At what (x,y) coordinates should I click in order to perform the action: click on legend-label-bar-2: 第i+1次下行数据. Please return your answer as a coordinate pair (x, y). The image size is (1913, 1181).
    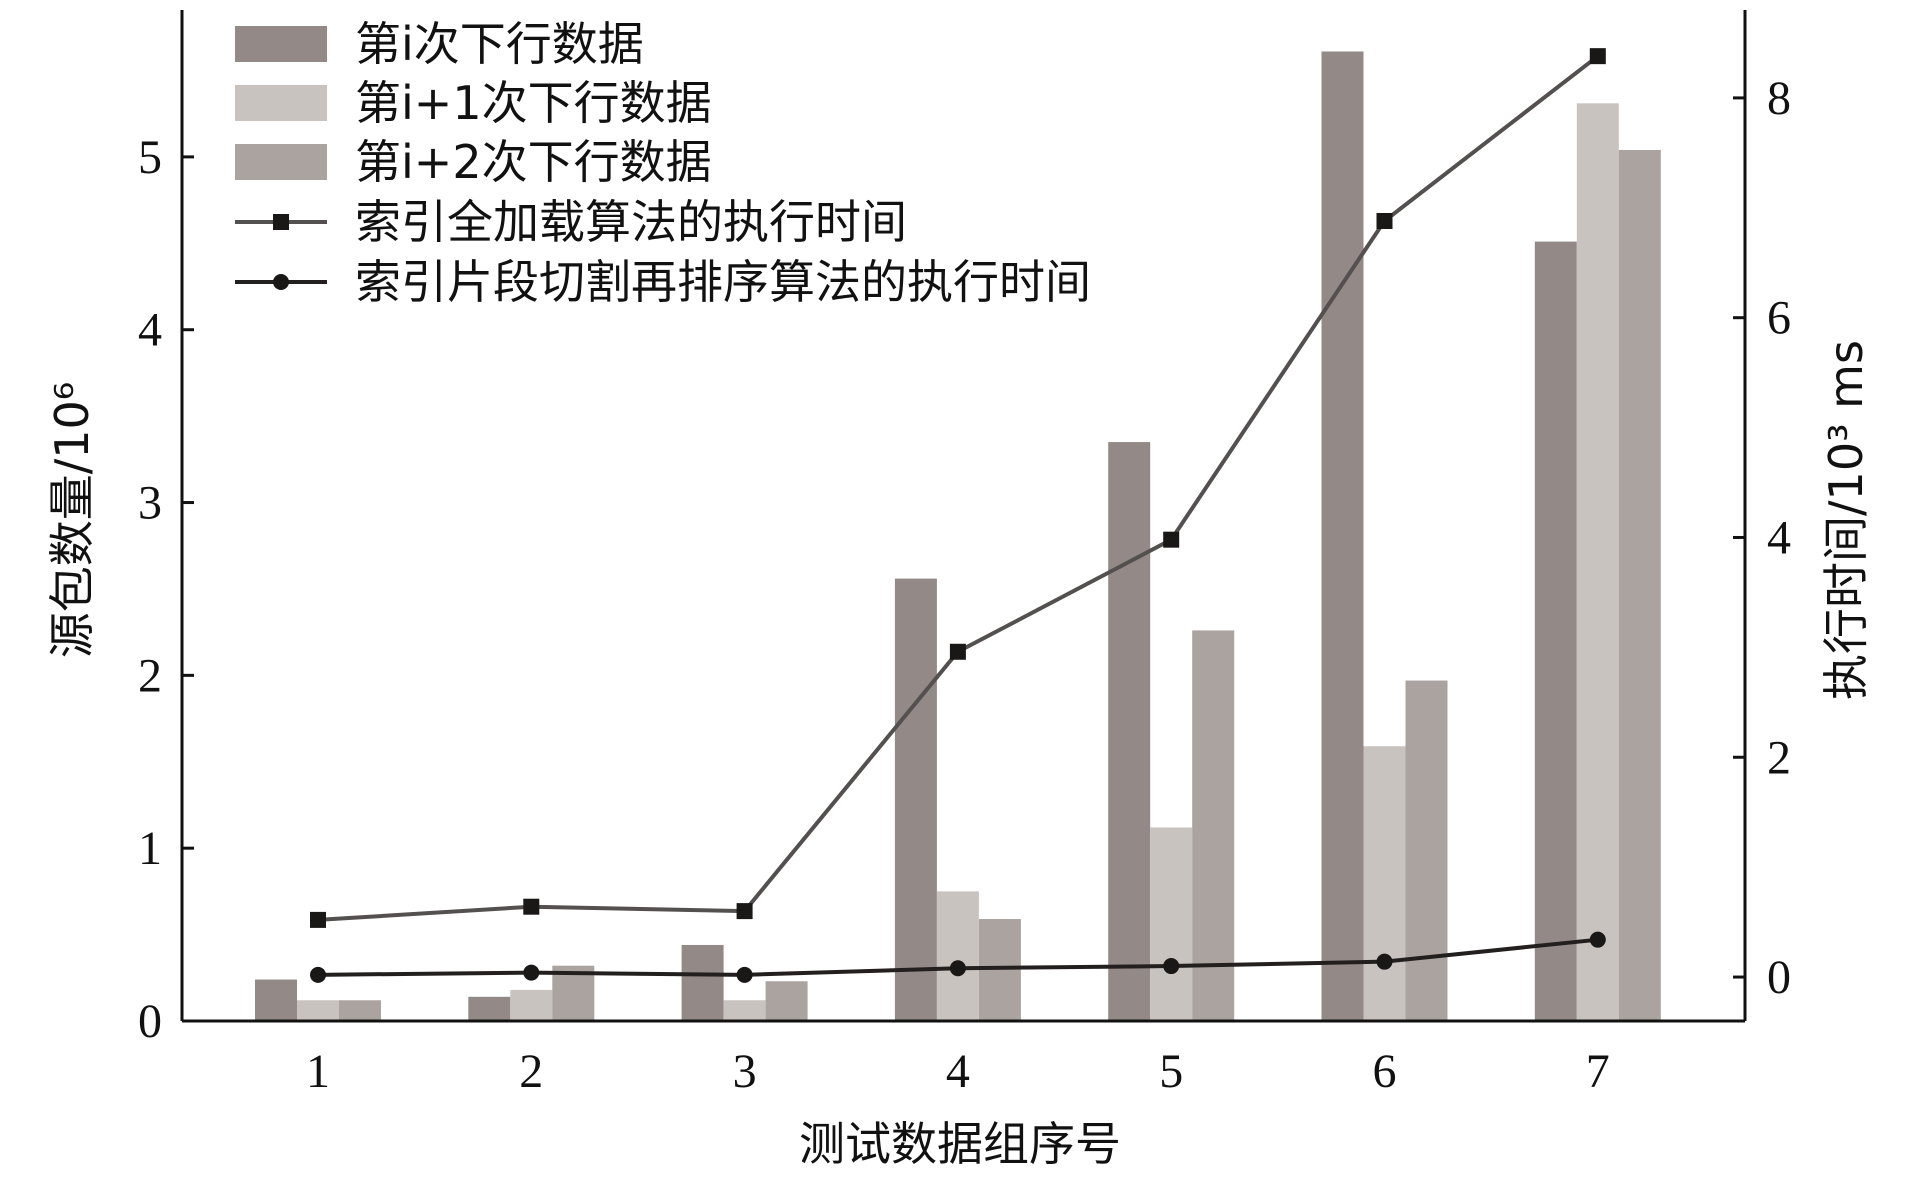
    Looking at the image, I should click on (533, 103).